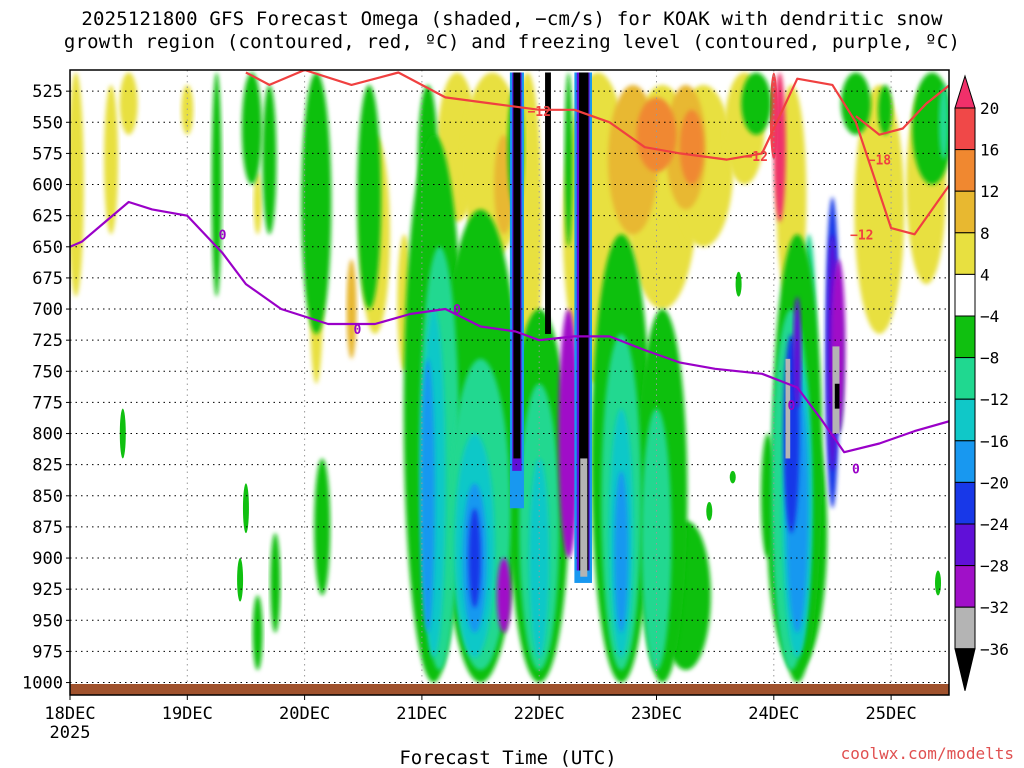 The image size is (1024, 768). What do you see at coordinates (70, 733) in the screenshot?
I see `x-tick-sublabel: 2025` at bounding box center [70, 733].